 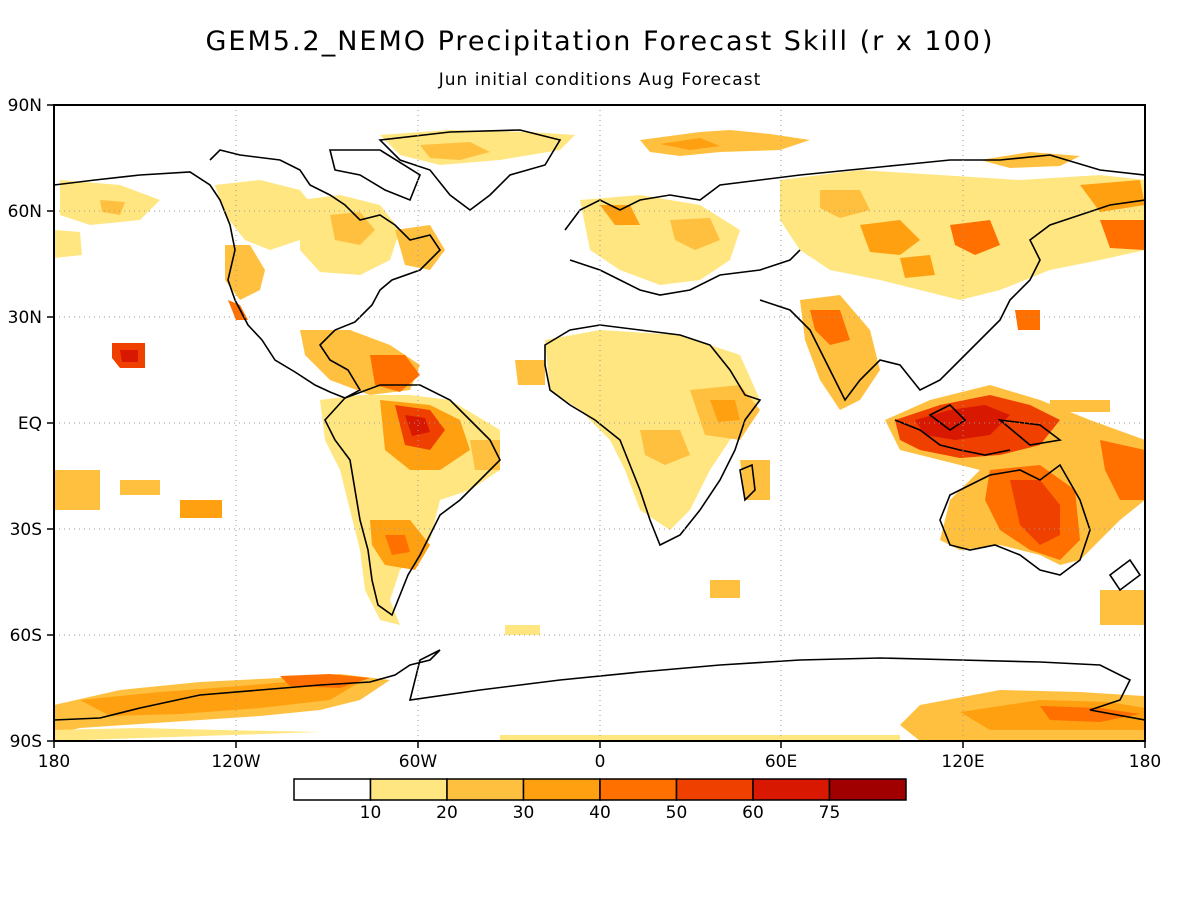 I want to click on legend-label: 40, so click(x=600, y=813).